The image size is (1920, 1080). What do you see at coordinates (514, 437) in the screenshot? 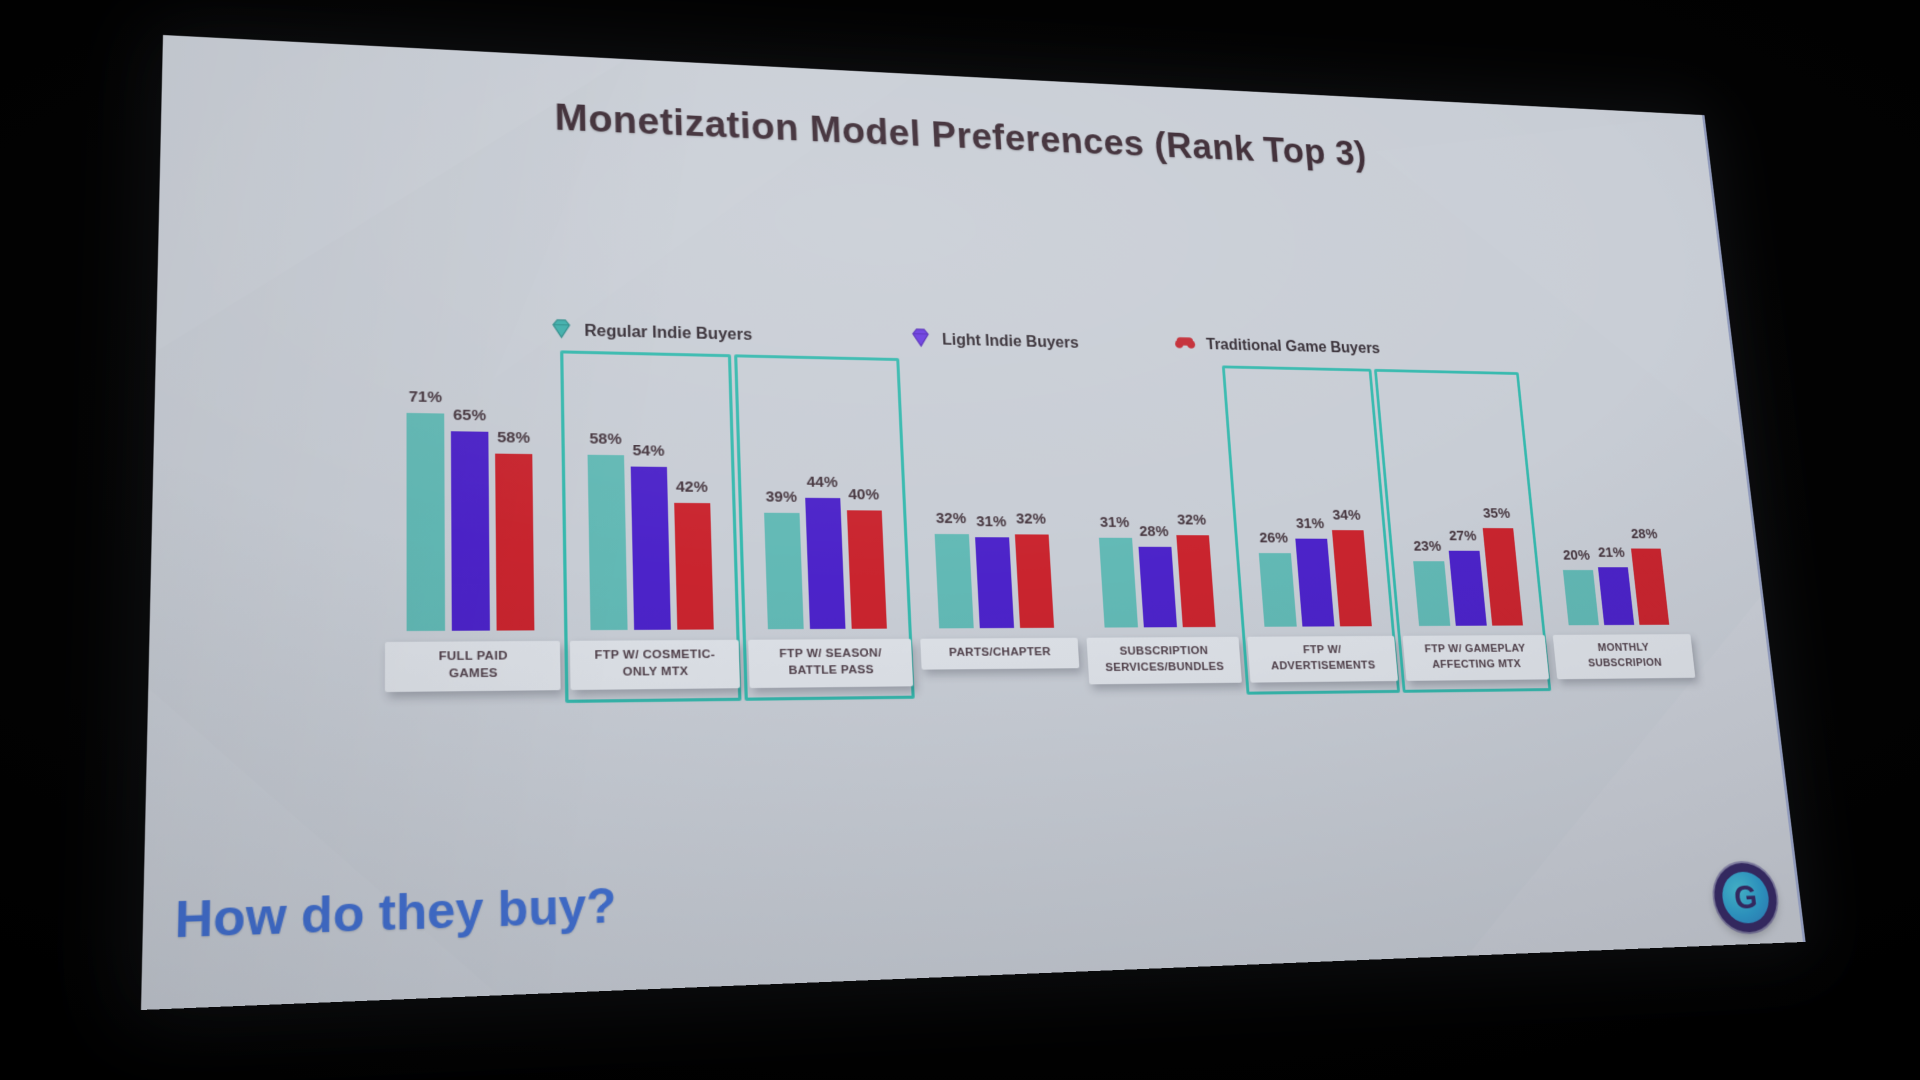
I see `bar-value-label: 58%` at bounding box center [514, 437].